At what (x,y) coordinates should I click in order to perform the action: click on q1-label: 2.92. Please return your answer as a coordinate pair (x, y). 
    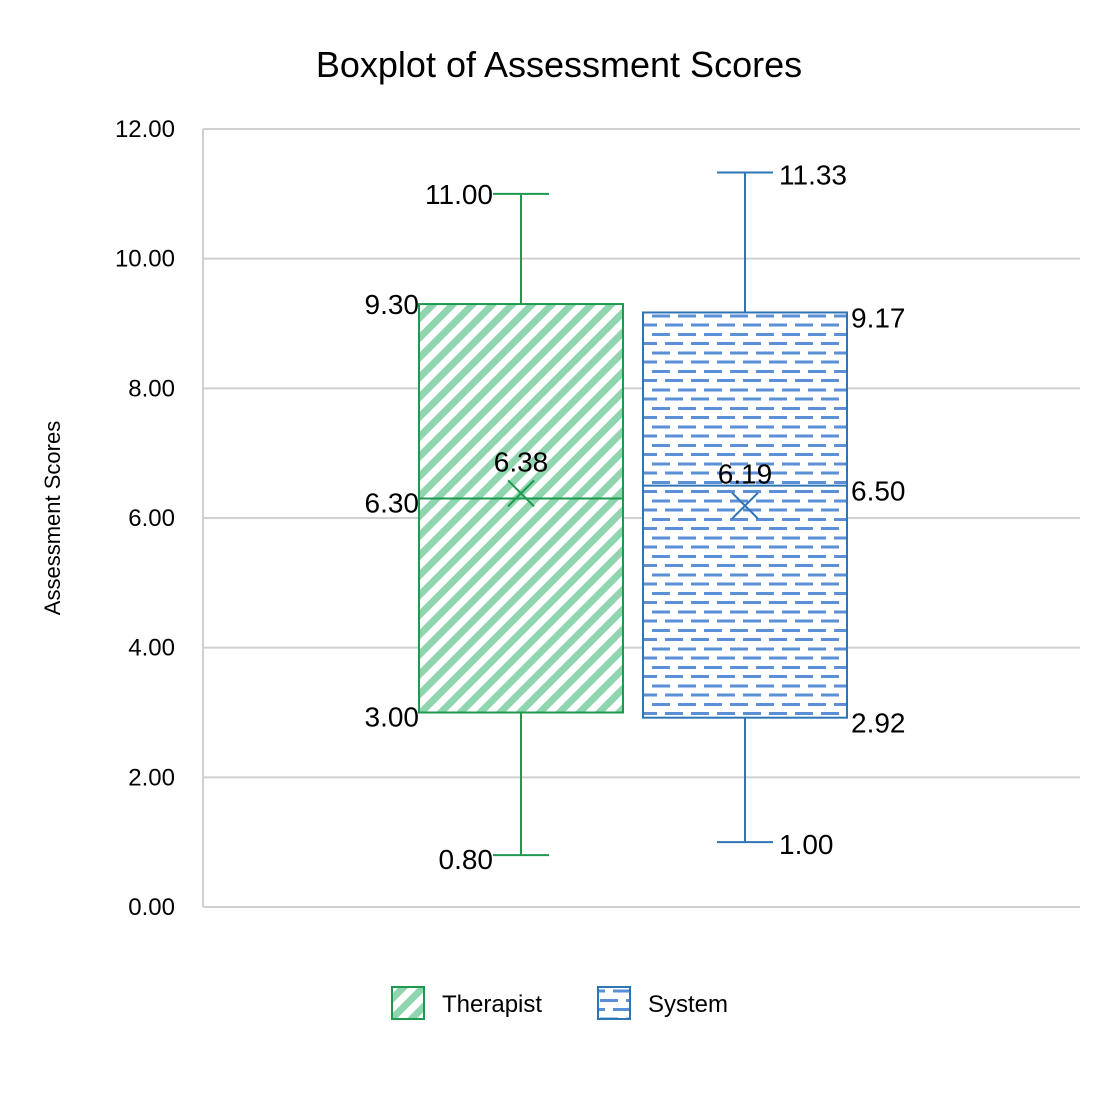
    Looking at the image, I should click on (878, 723).